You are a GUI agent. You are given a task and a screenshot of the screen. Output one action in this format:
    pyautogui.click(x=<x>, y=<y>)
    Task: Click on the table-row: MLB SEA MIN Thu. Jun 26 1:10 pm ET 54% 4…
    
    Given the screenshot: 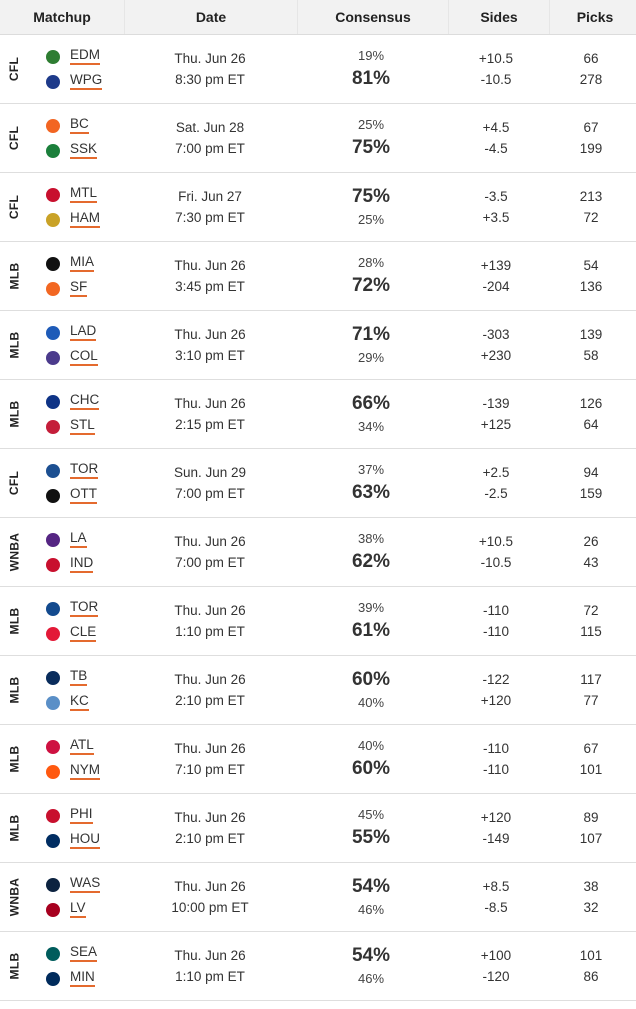 What is the action you would take?
    pyautogui.click(x=318, y=966)
    